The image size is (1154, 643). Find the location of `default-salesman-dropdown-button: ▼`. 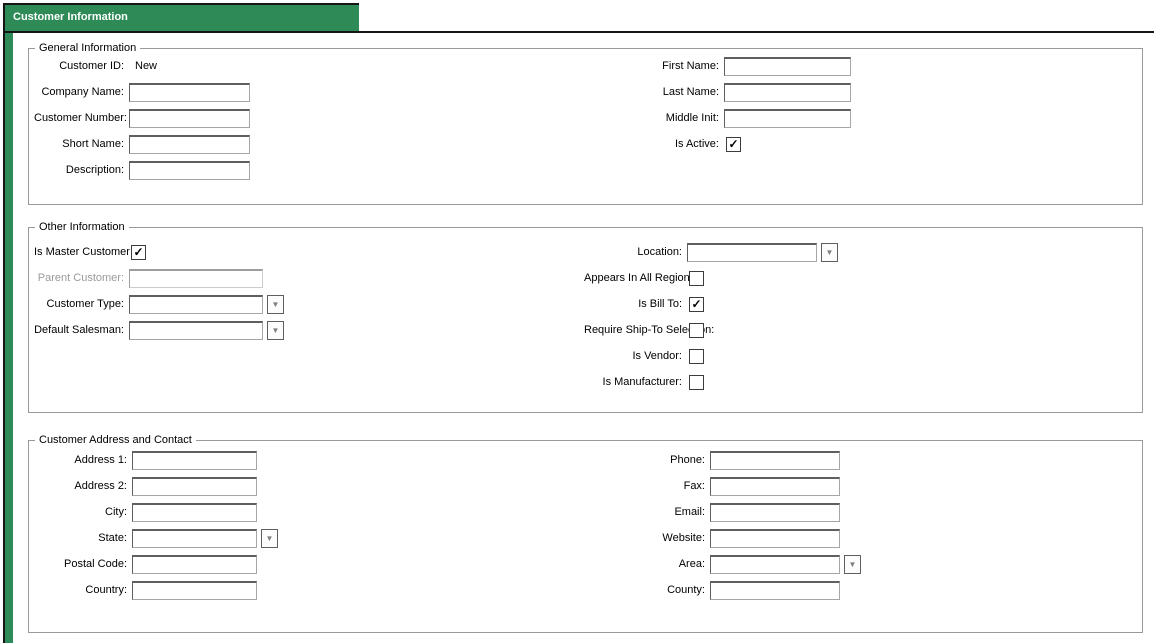

default-salesman-dropdown-button: ▼ is located at coordinates (275, 330).